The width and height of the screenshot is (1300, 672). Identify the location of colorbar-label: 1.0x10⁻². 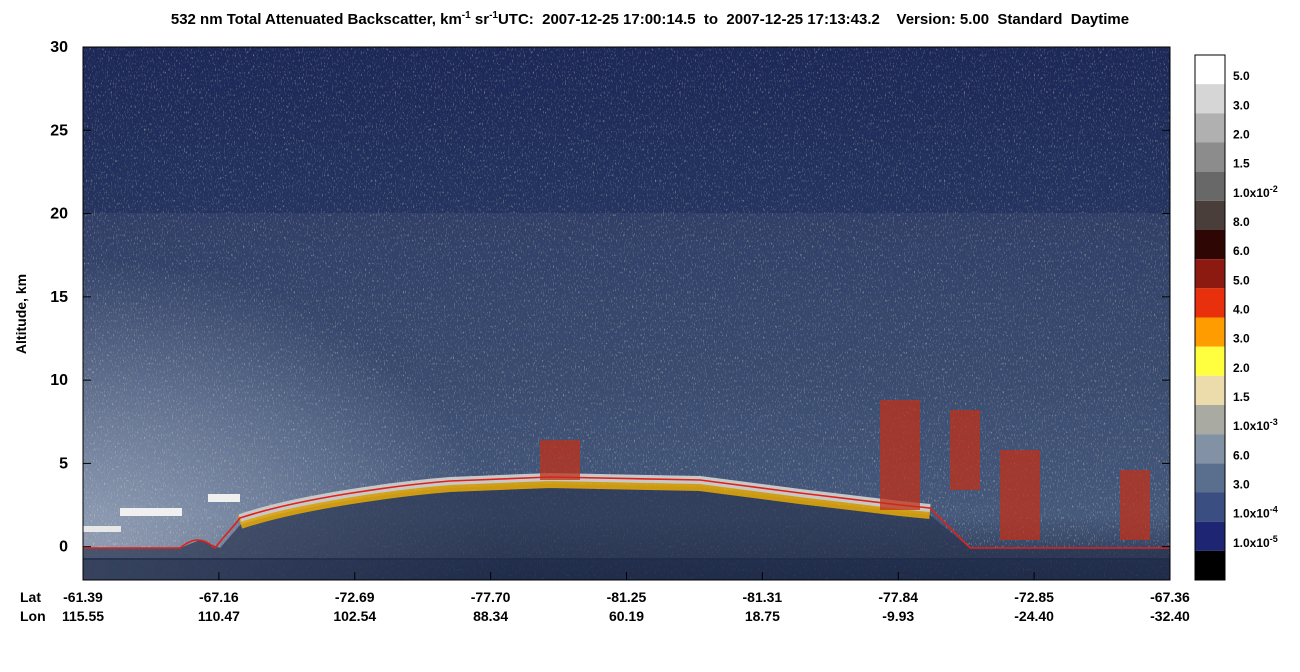
(1255, 192).